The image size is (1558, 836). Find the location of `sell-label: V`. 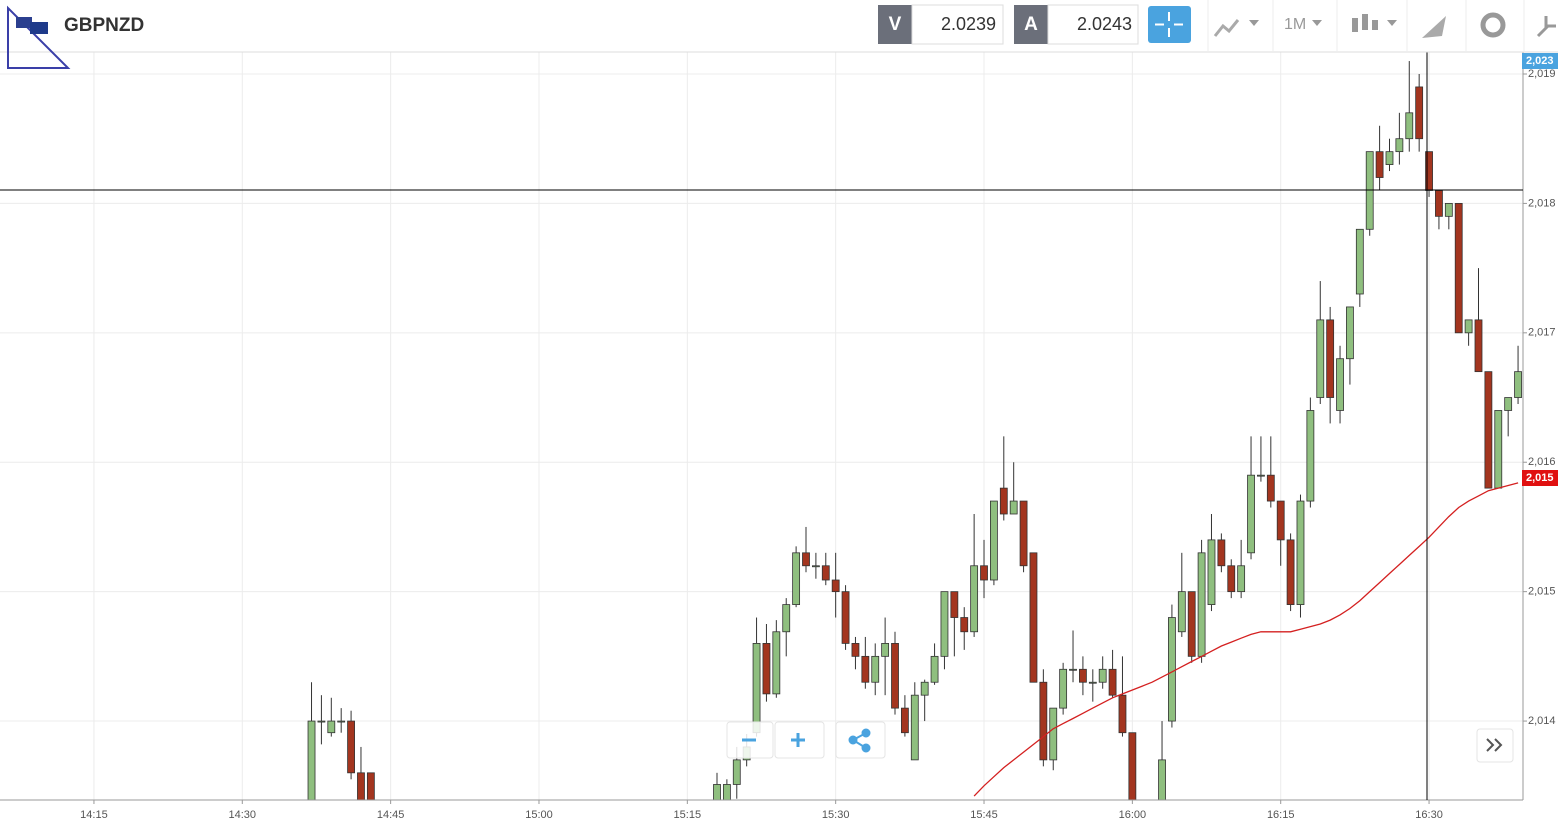

sell-label: V is located at coordinates (895, 24).